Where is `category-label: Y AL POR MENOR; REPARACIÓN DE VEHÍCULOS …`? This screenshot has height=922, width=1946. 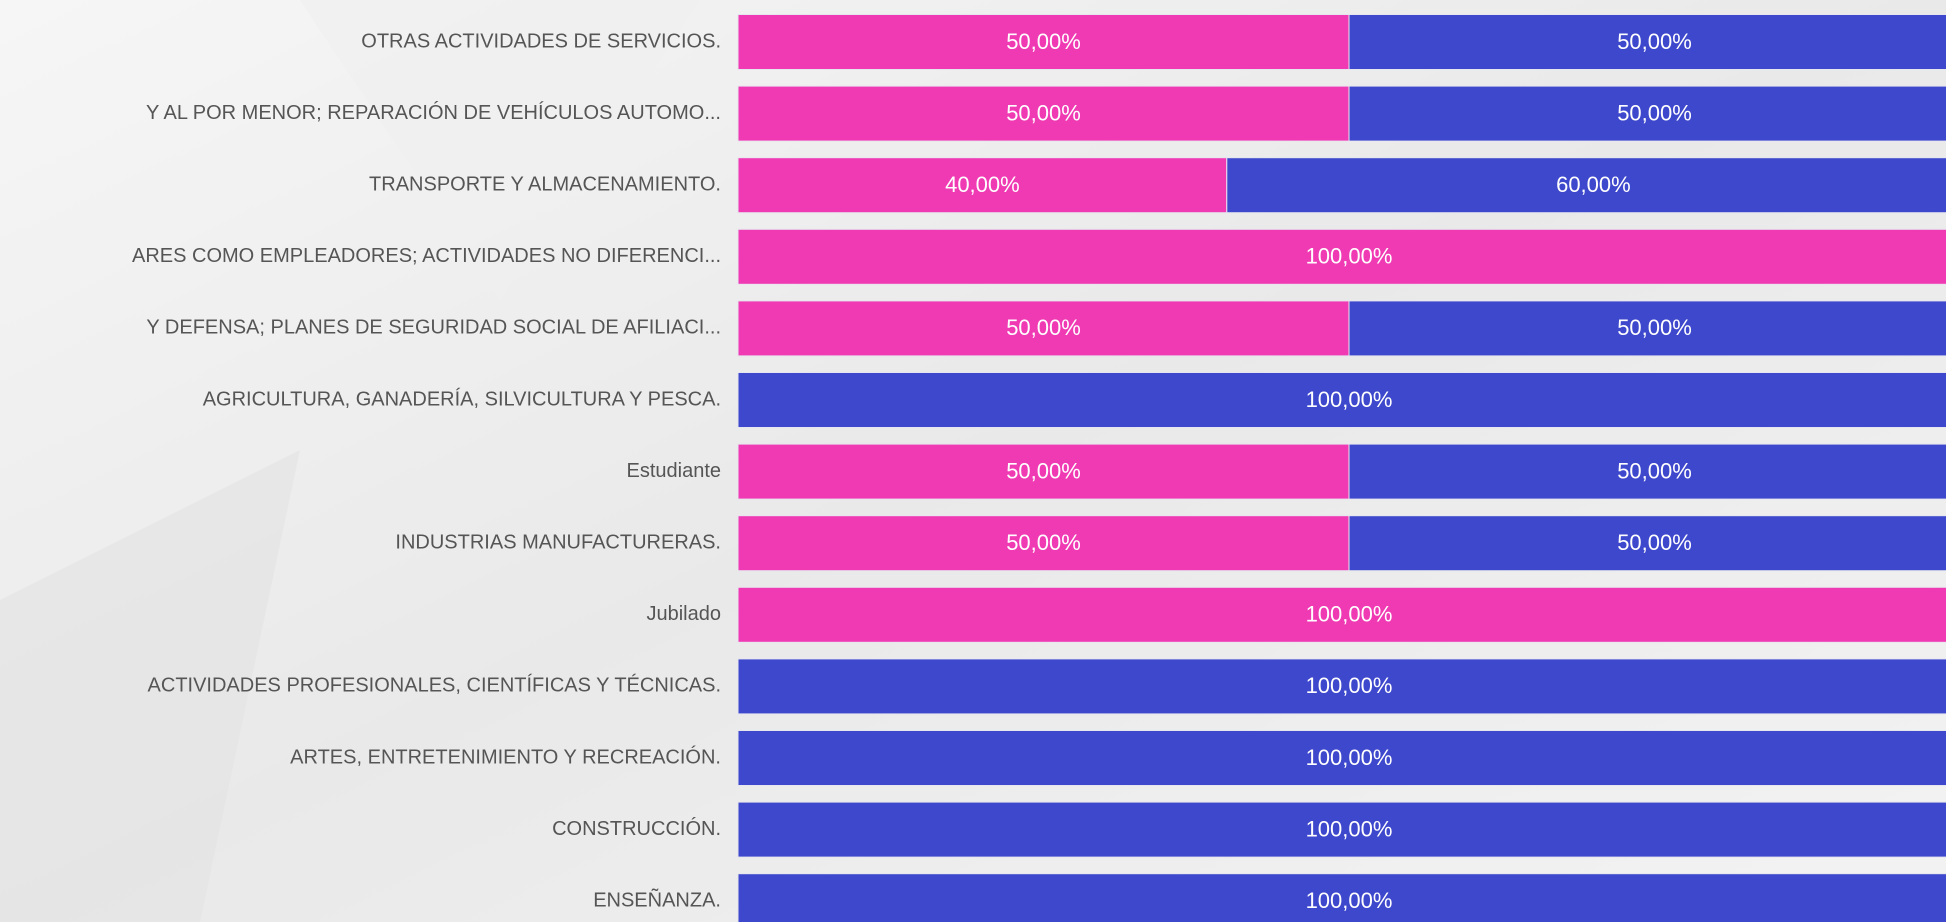 category-label: Y AL POR MENOR; REPARACIÓN DE VEHÍCULOS … is located at coordinates (433, 112).